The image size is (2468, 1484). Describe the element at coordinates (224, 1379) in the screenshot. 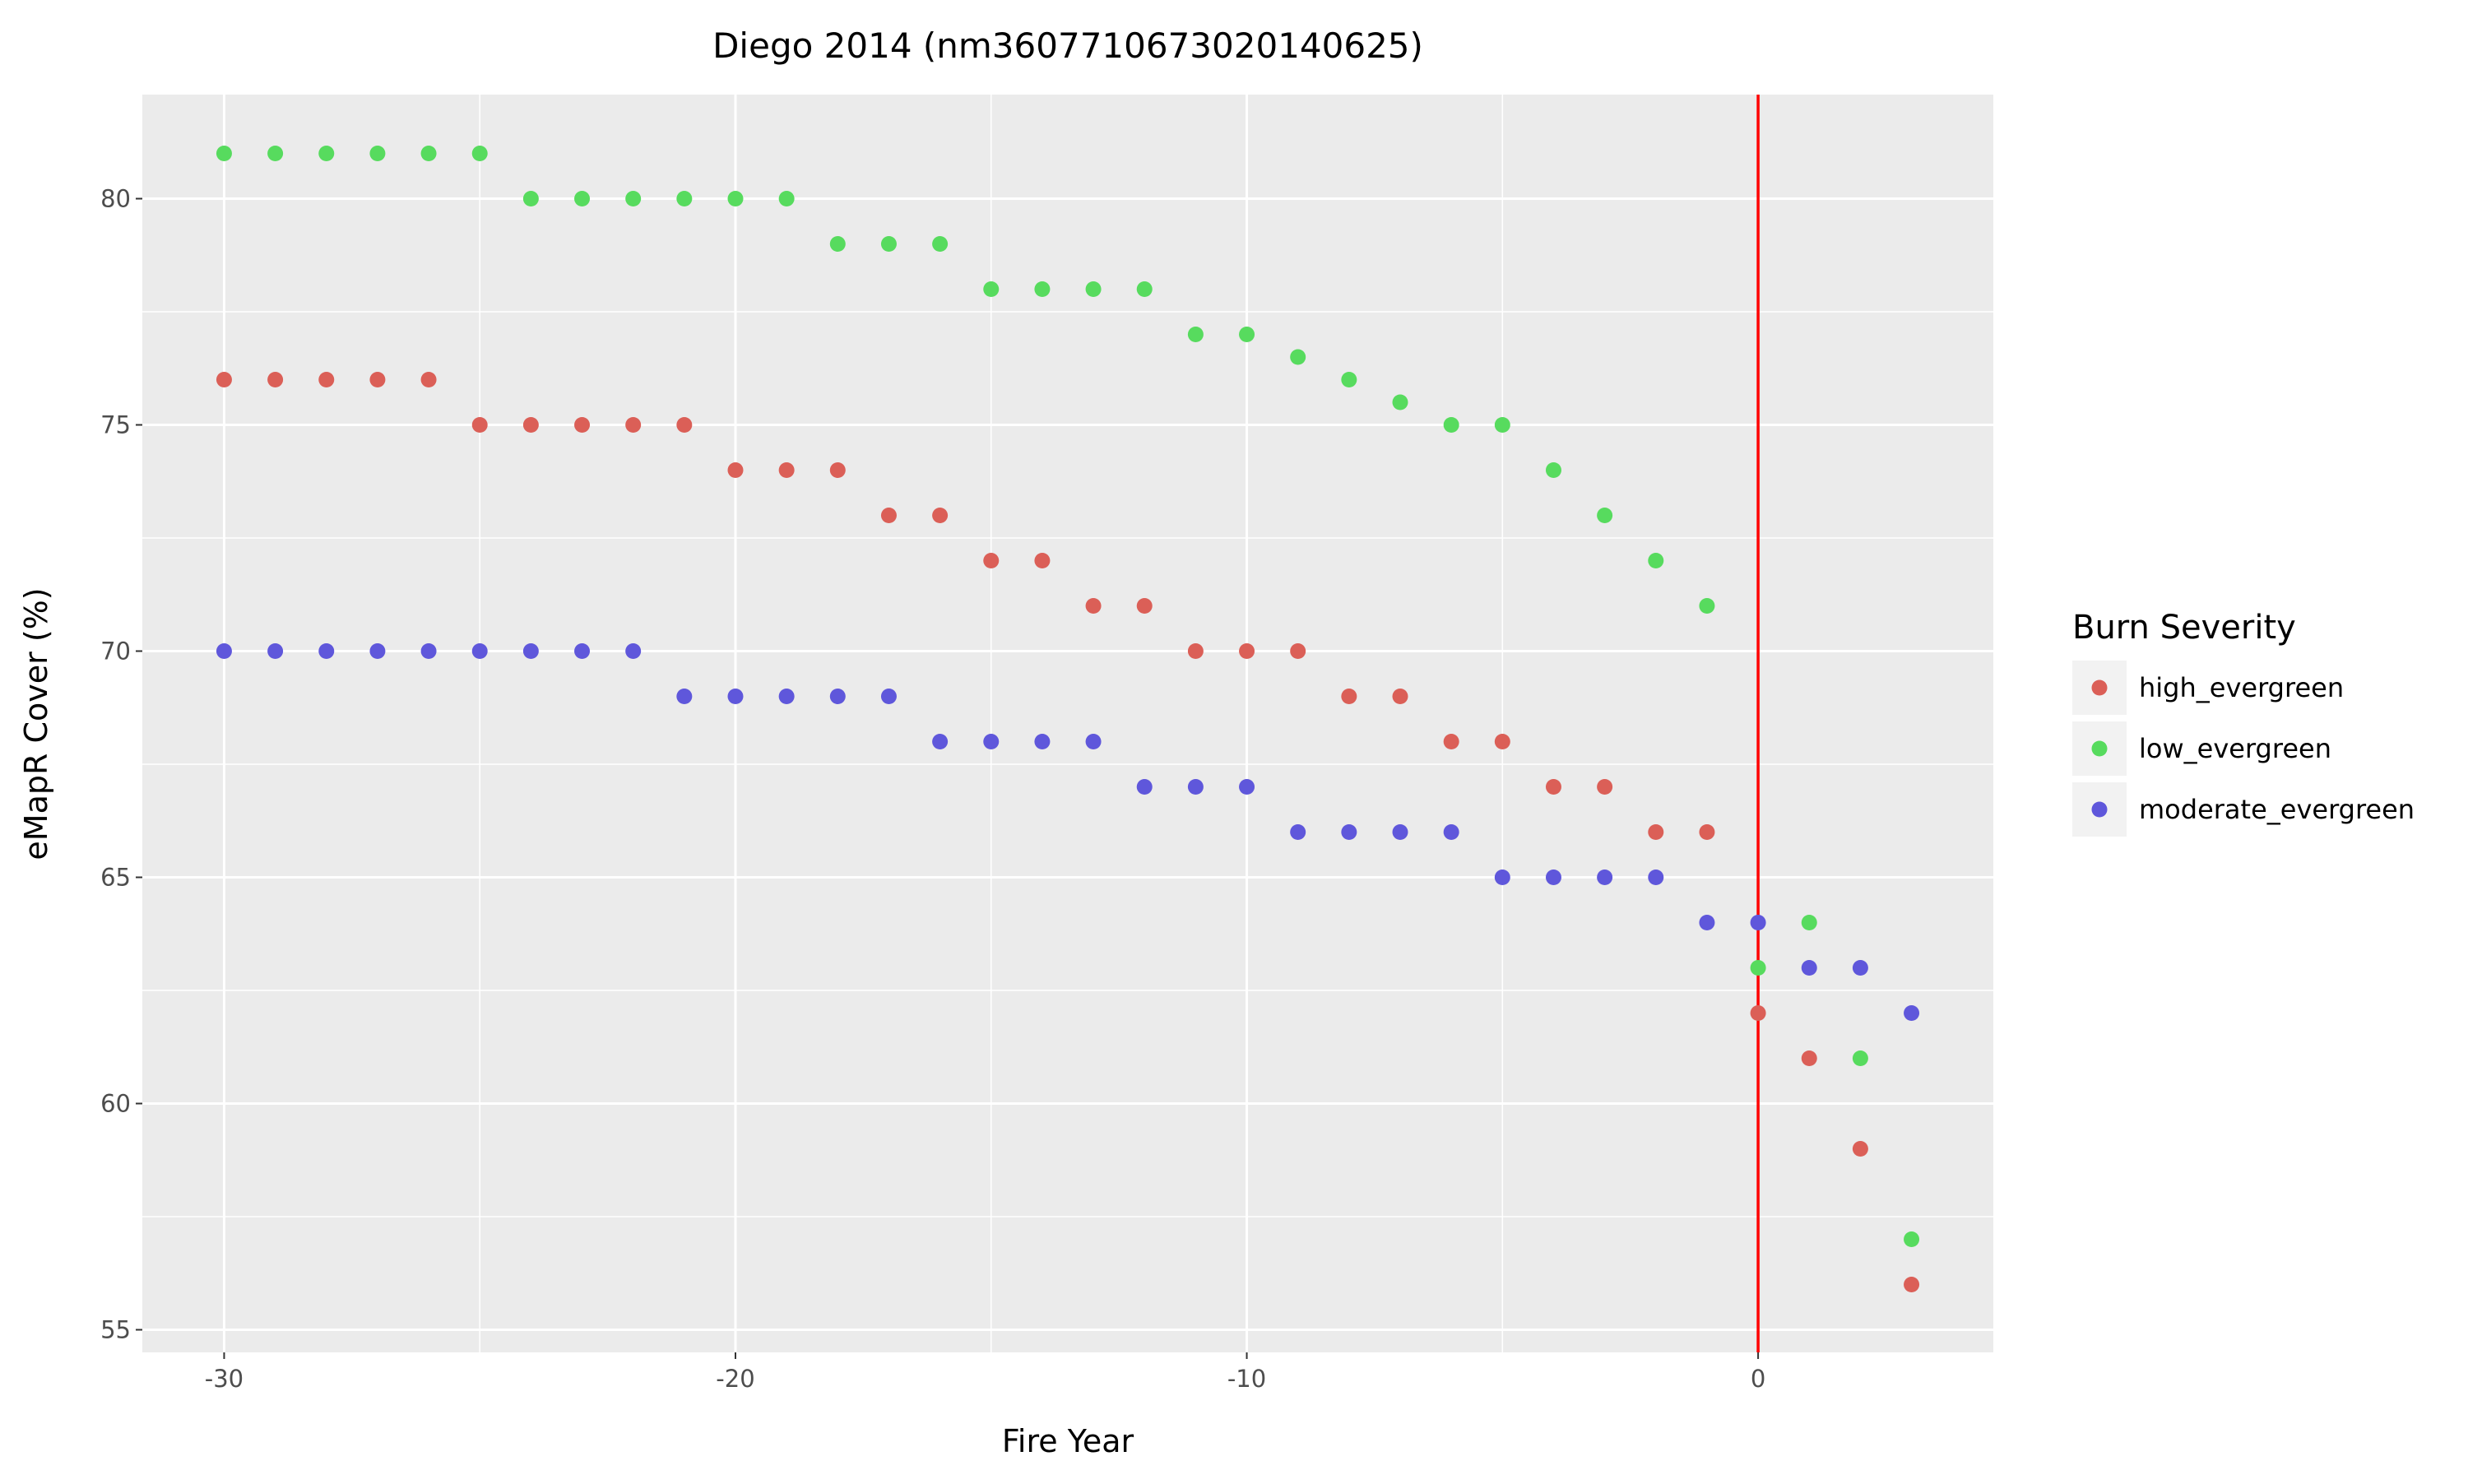

I see `x-tick-label: -30` at that location.